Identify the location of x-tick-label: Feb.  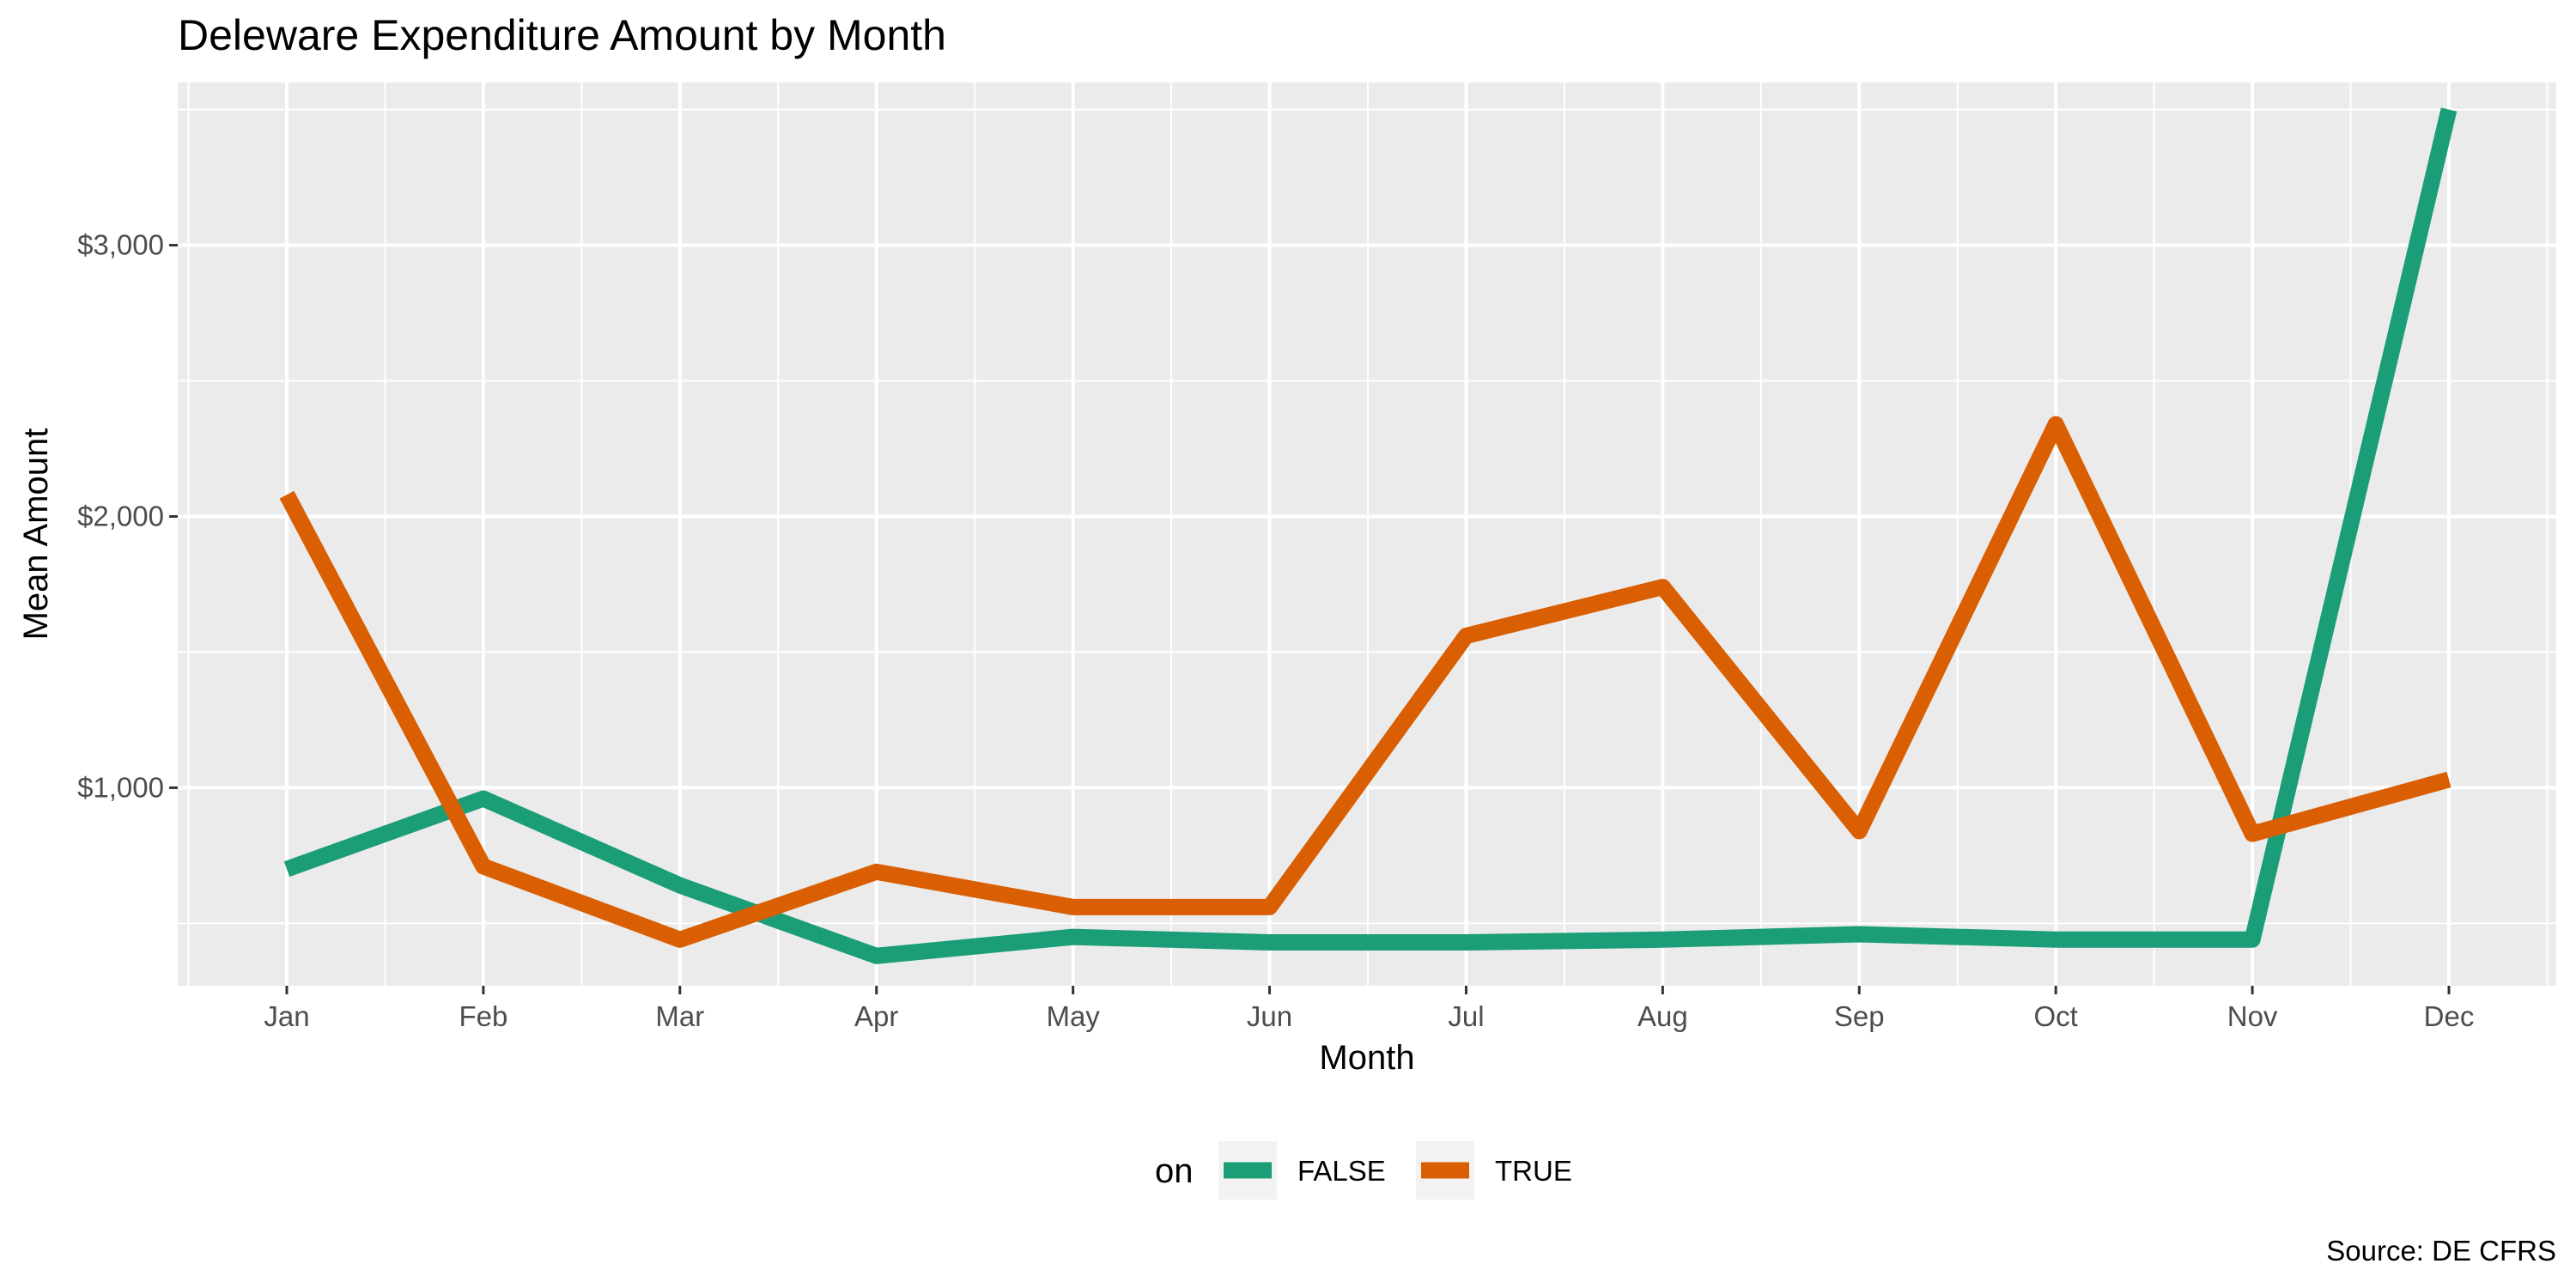
(483, 1016).